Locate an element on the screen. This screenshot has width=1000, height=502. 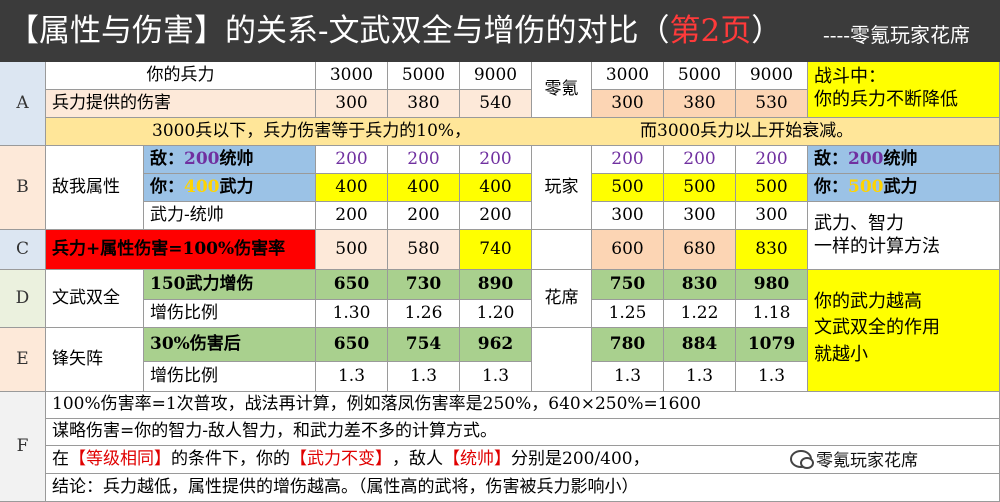
section-d: D is located at coordinates (23, 299).